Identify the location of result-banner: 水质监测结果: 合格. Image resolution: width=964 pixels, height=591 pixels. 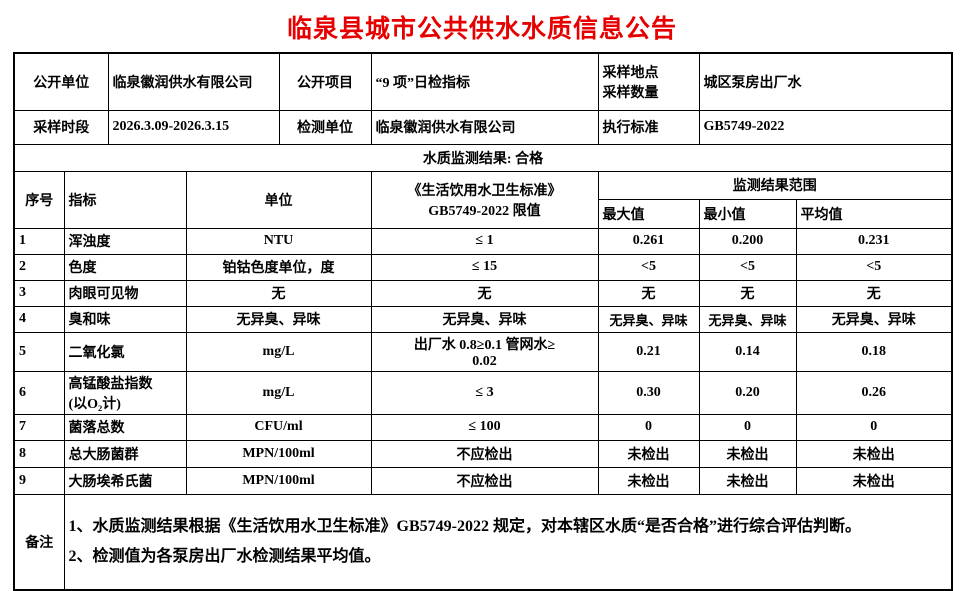
(483, 157).